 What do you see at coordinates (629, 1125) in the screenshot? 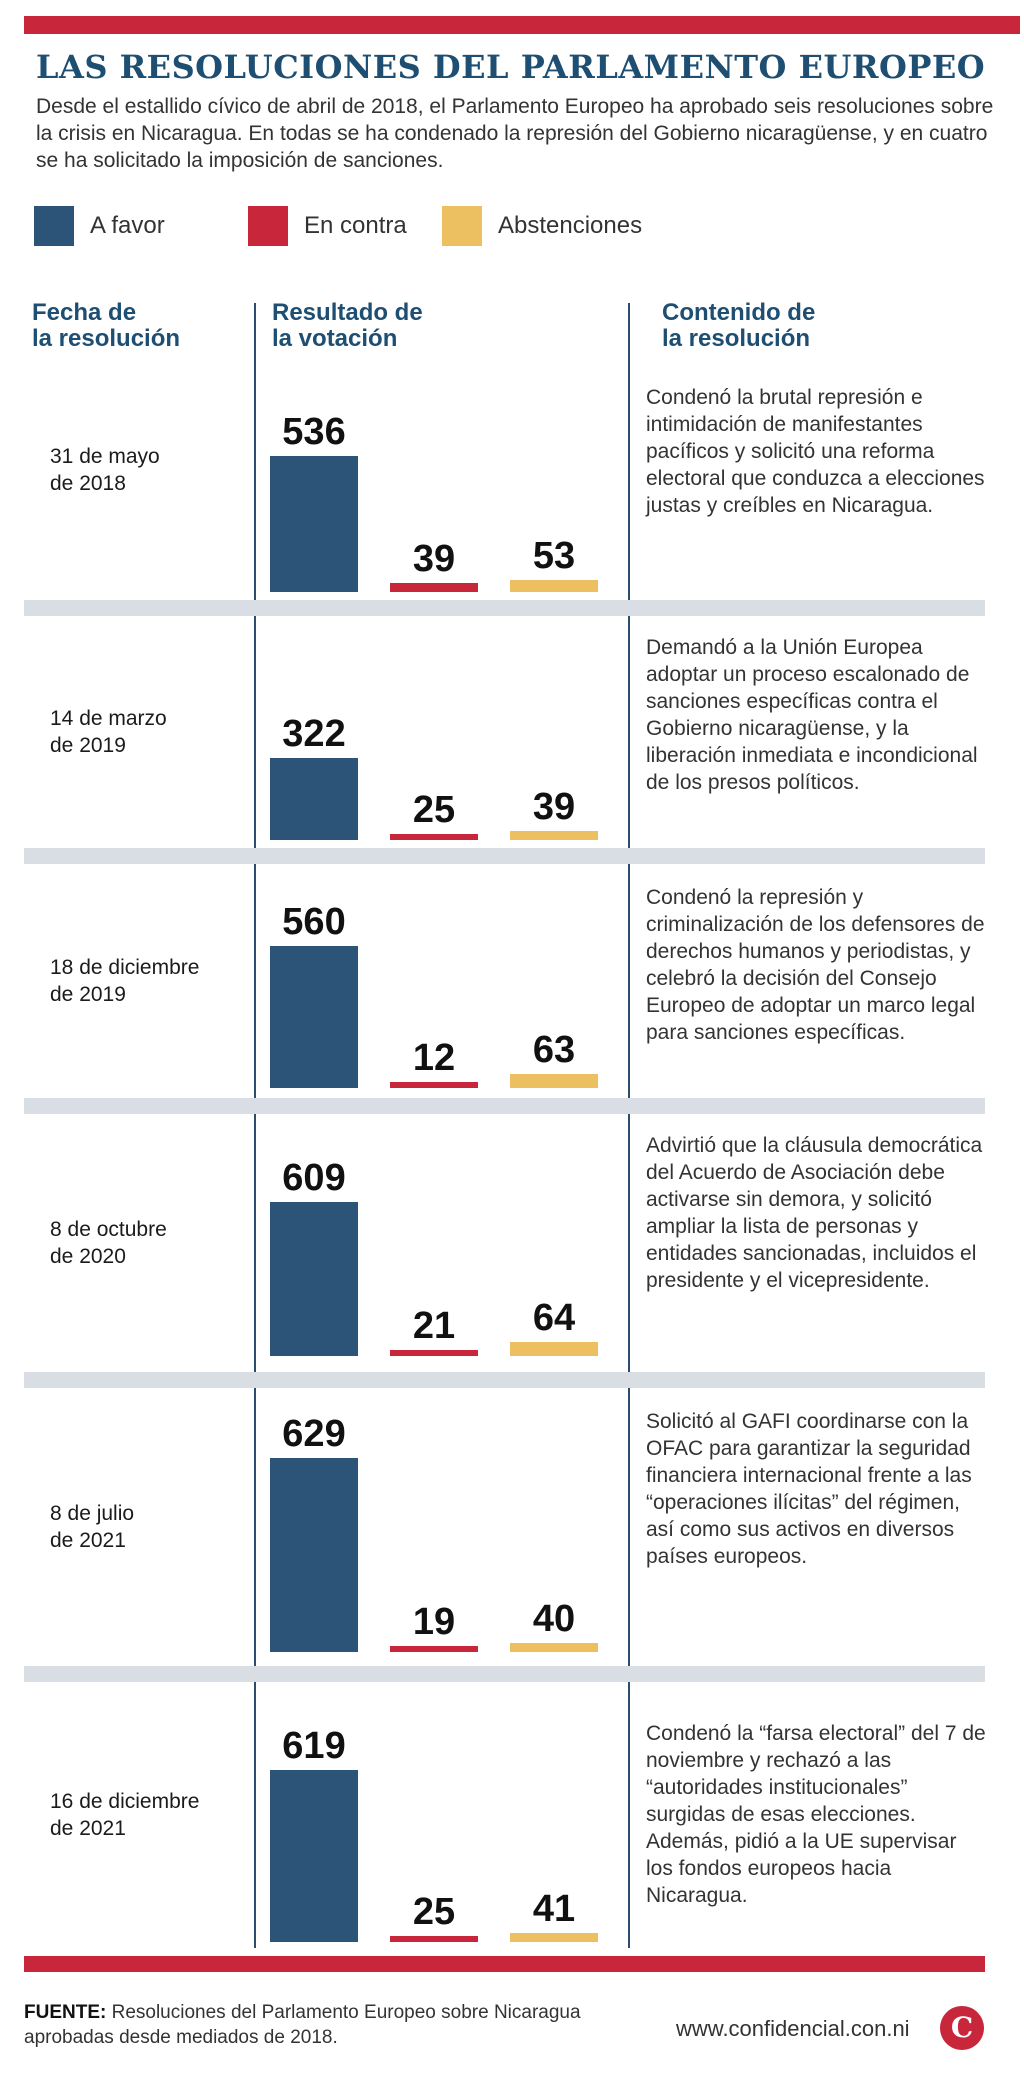
I see `column-divider-right` at bounding box center [629, 1125].